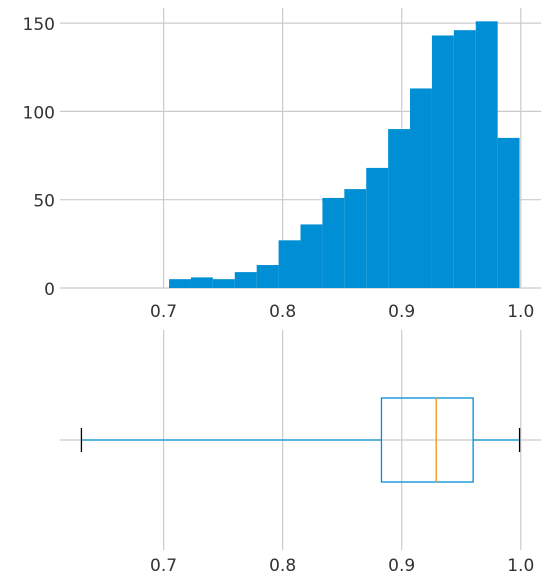 This screenshot has height=588, width=553. What do you see at coordinates (39, 113) in the screenshot?
I see `y-tick-label: 100` at bounding box center [39, 113].